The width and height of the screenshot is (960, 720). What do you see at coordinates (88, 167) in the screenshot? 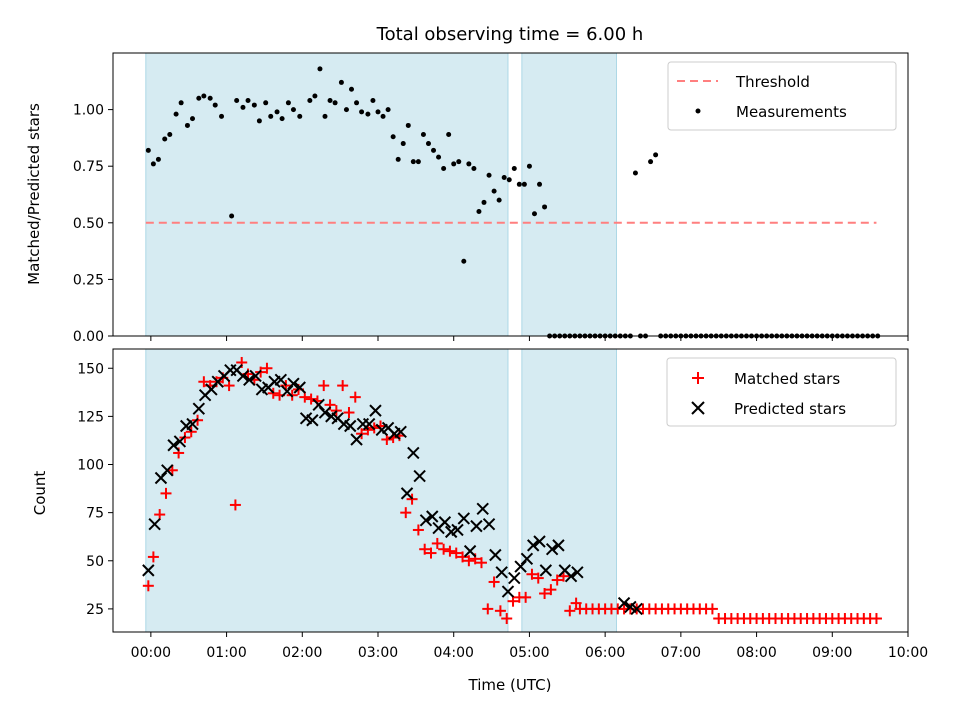
I see `top-y-tick-label: 0.75` at bounding box center [88, 167].